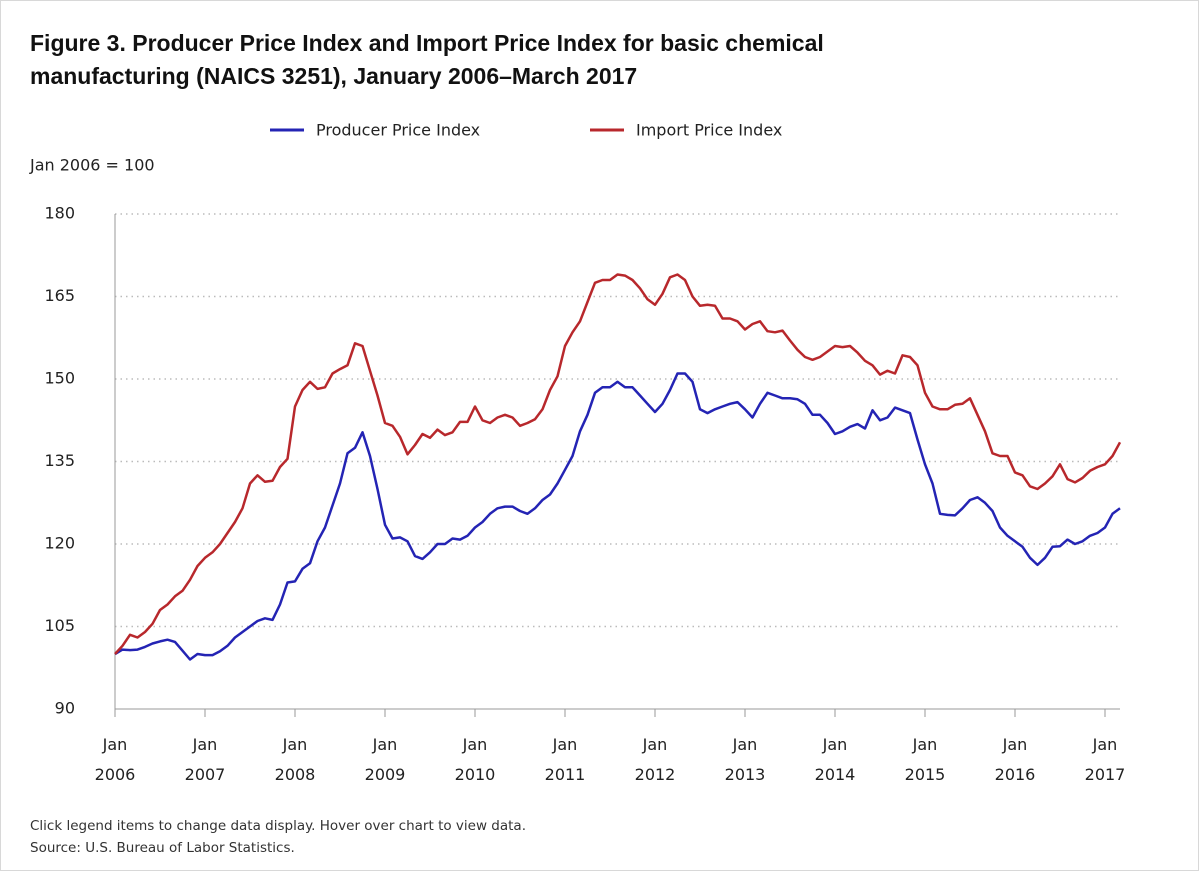 Image resolution: width=1200 pixels, height=896 pixels. What do you see at coordinates (565, 759) in the screenshot?
I see `x-tick-label: Jan 2011` at bounding box center [565, 759].